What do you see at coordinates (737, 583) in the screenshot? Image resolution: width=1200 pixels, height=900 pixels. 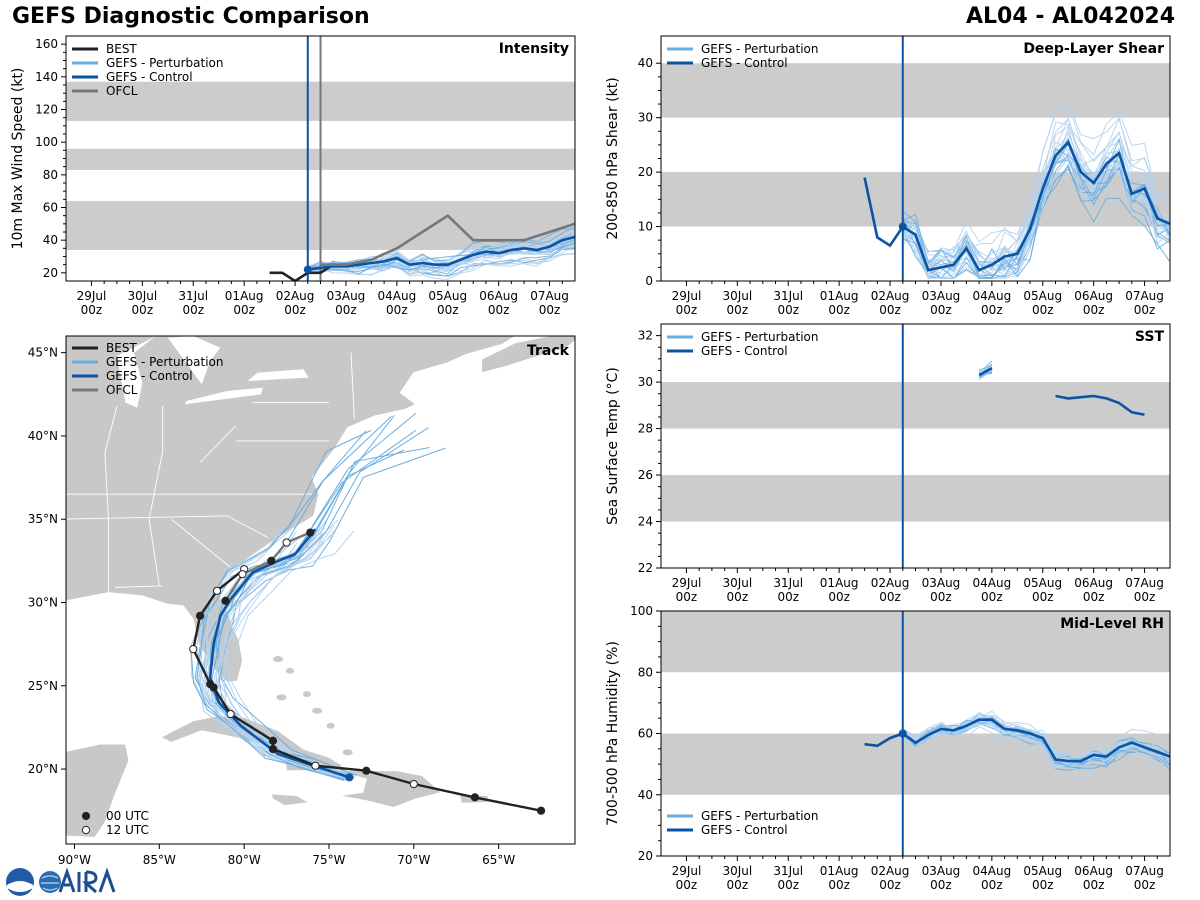 I see `x-tick-date: 30Jul` at bounding box center [737, 583].